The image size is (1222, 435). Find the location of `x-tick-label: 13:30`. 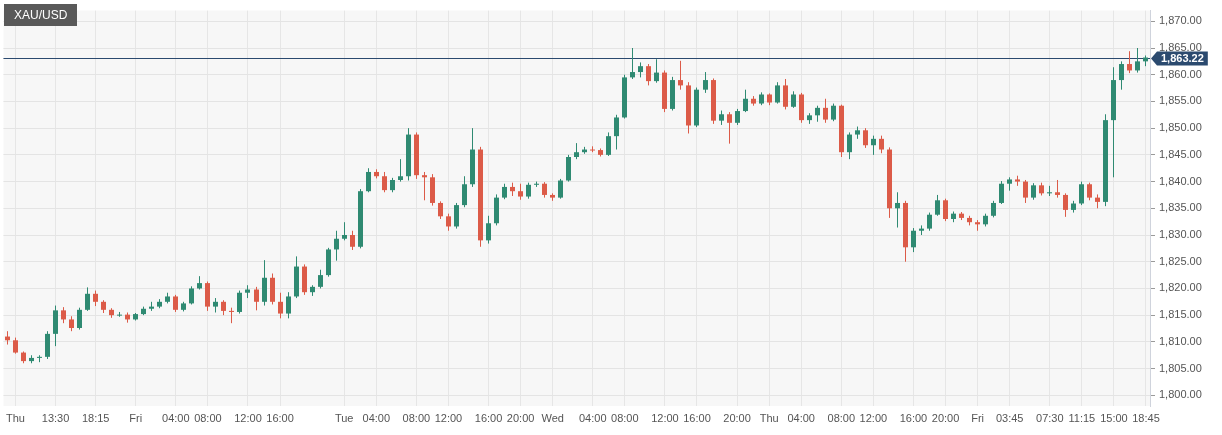

x-tick-label: 13:30 is located at coordinates (55, 417).